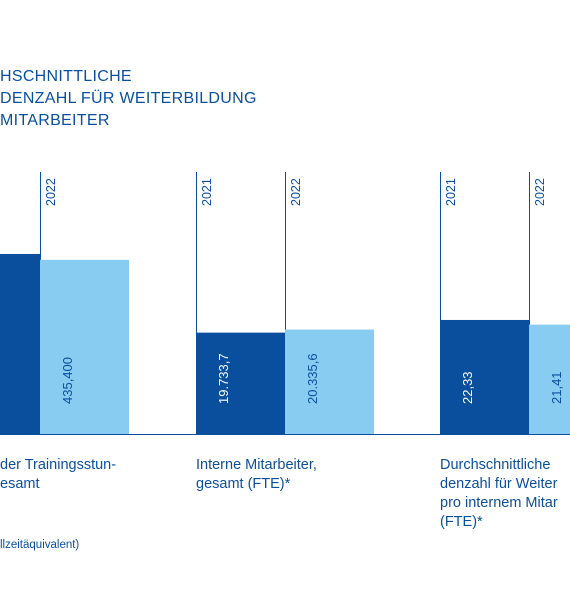  I want to click on category-label-g3-line3: pro internem Mitar, so click(499, 503).